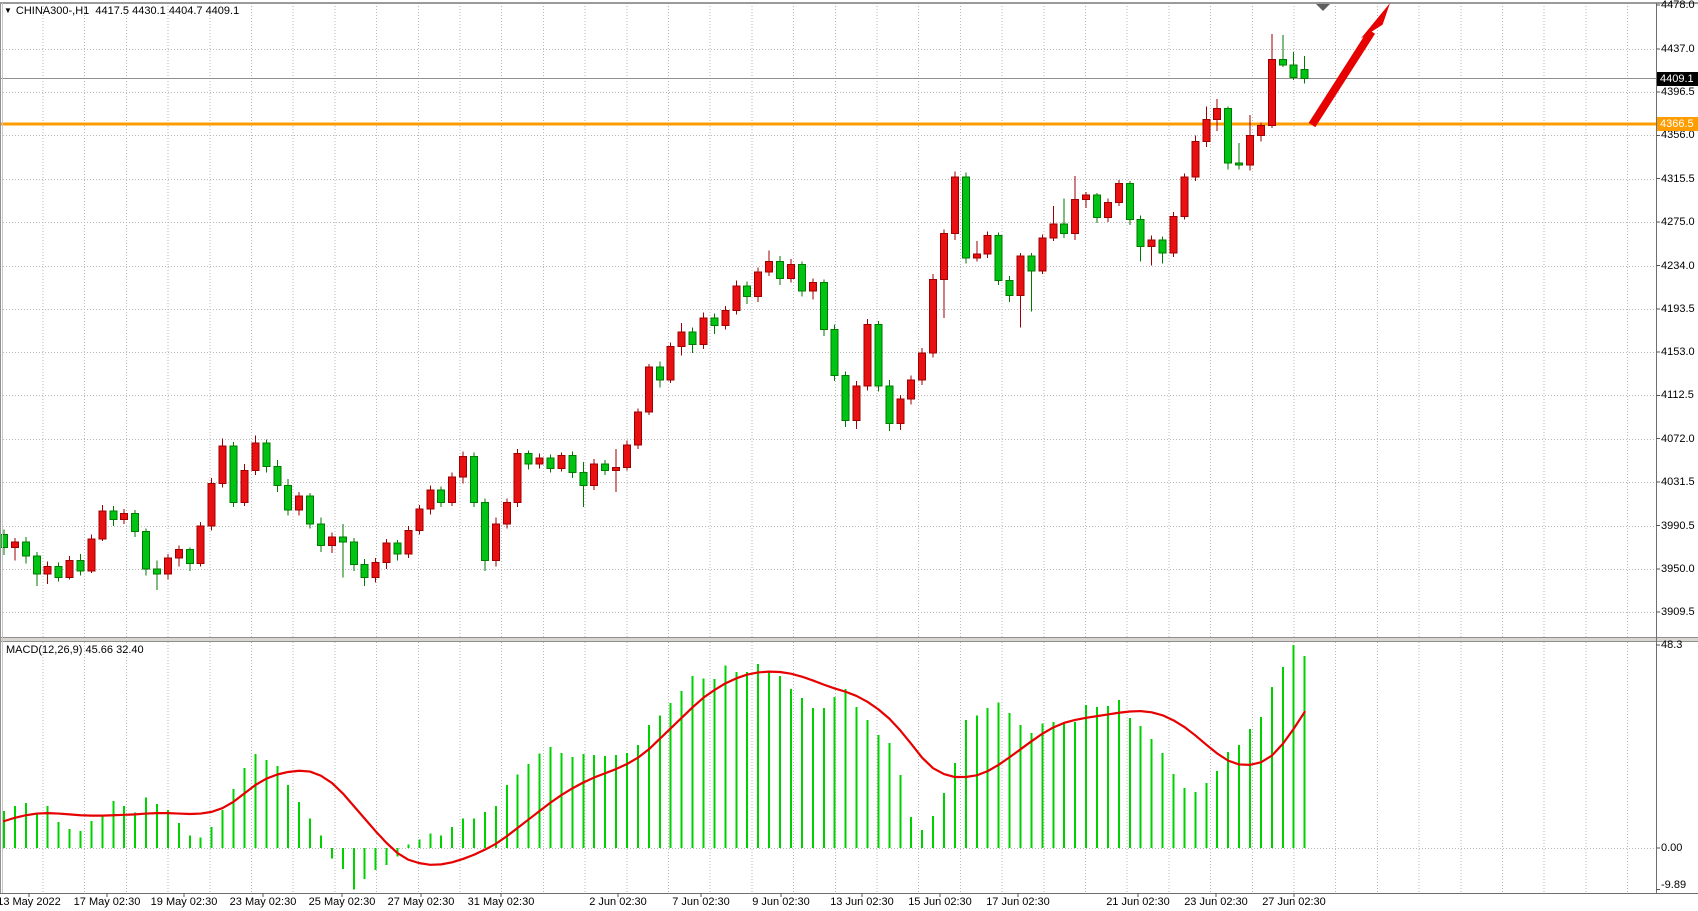 This screenshot has height=911, width=1698. What do you see at coordinates (940, 902) in the screenshot?
I see `time-axis-label: 15 Jun 02:30` at bounding box center [940, 902].